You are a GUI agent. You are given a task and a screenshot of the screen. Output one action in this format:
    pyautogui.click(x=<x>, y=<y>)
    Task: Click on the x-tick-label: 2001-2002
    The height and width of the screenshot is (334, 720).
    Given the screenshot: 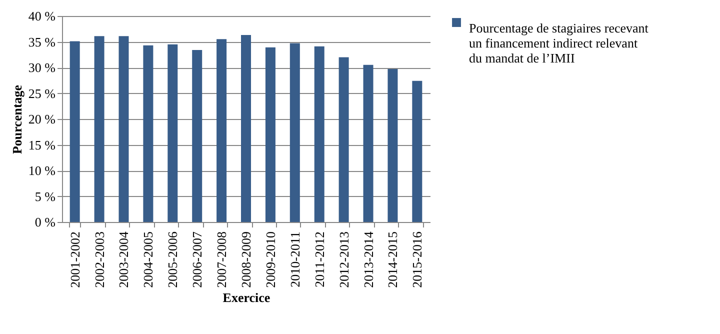 What is the action you would take?
    pyautogui.click(x=74, y=260)
    